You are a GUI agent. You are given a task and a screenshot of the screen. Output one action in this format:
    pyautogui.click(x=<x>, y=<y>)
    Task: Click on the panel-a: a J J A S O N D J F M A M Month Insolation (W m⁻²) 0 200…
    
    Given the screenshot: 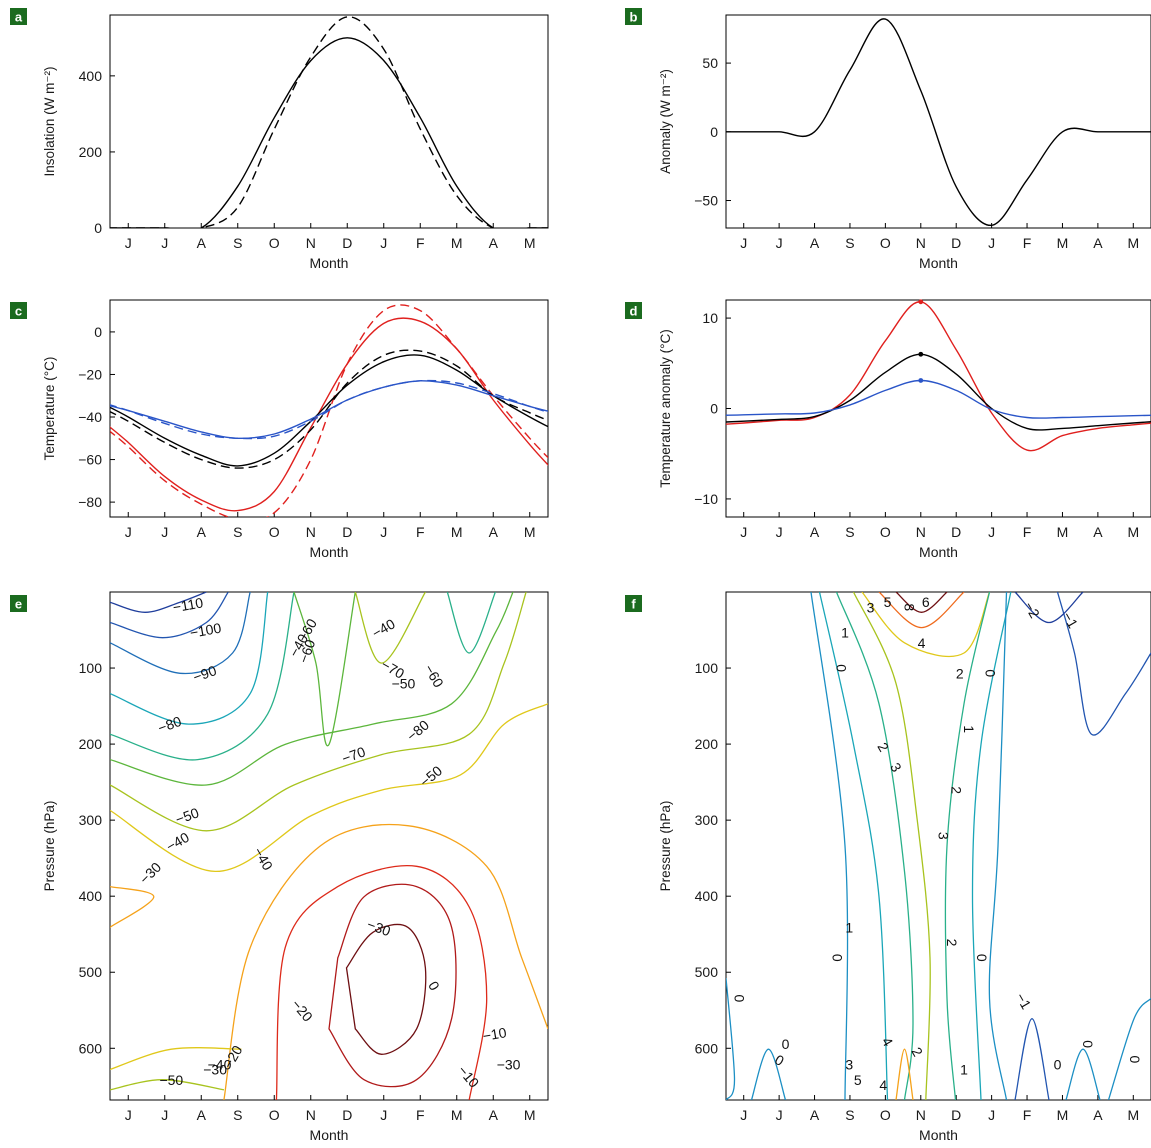 What is the action you would take?
    pyautogui.click(x=279, y=139)
    